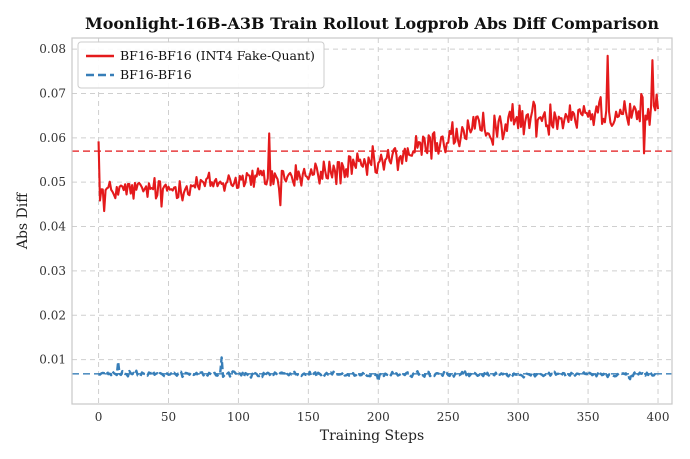 The width and height of the screenshot is (690, 459). I want to click on x-tick-label: 400, so click(658, 417).